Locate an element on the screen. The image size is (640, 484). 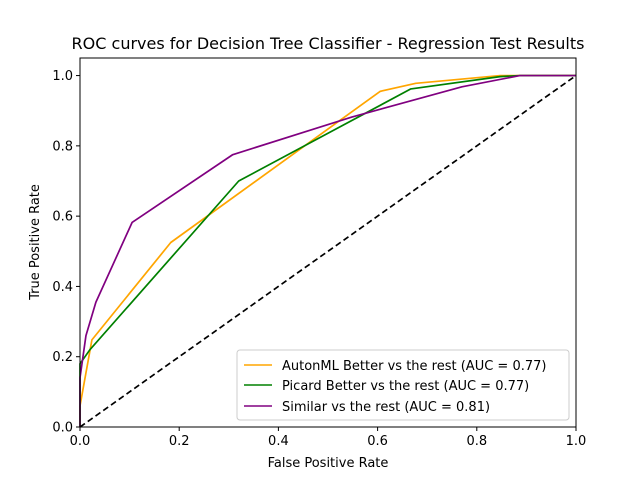
legend-label-picard: Picard Better vs the rest (AUC = 0.77) is located at coordinates (405, 386).